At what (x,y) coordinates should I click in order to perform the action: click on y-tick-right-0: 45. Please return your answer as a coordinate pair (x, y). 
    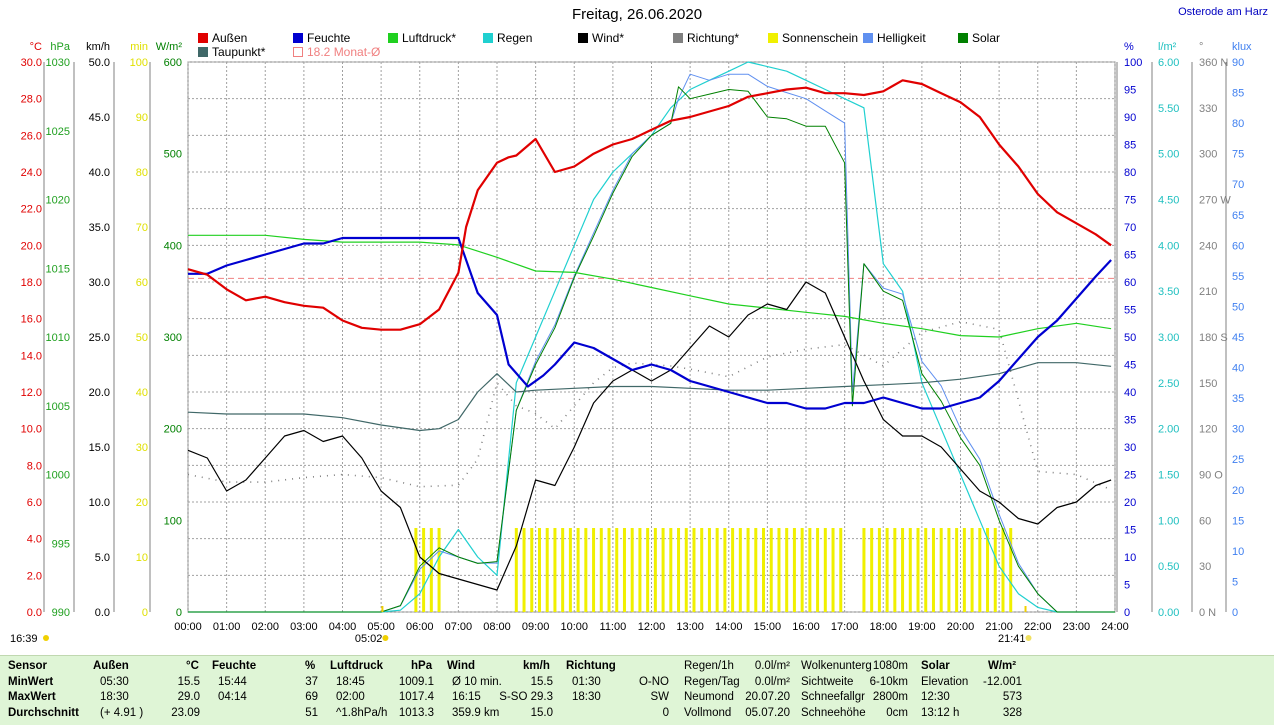
    Looking at the image, I should click on (1130, 366).